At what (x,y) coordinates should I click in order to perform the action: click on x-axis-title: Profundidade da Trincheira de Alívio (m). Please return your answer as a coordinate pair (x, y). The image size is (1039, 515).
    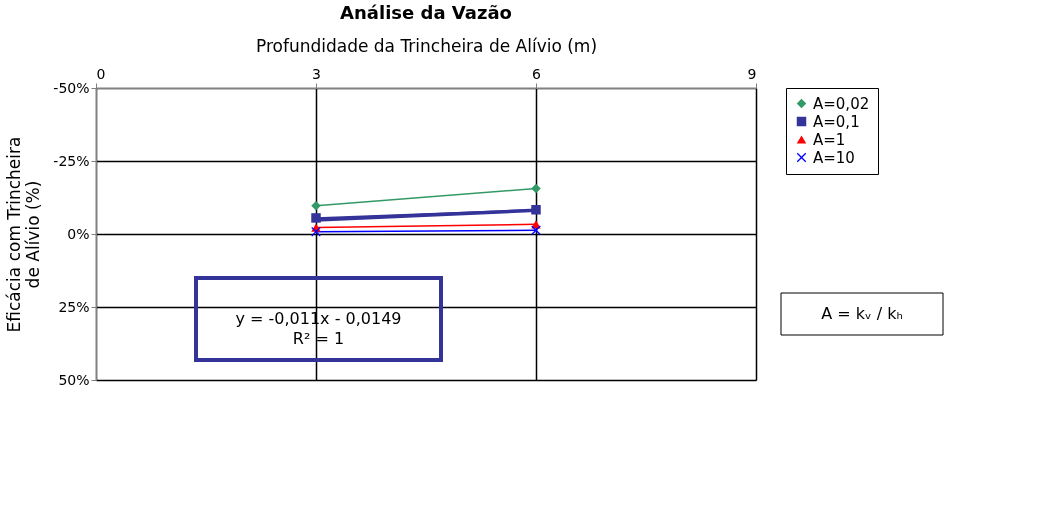
    Looking at the image, I should click on (426, 45).